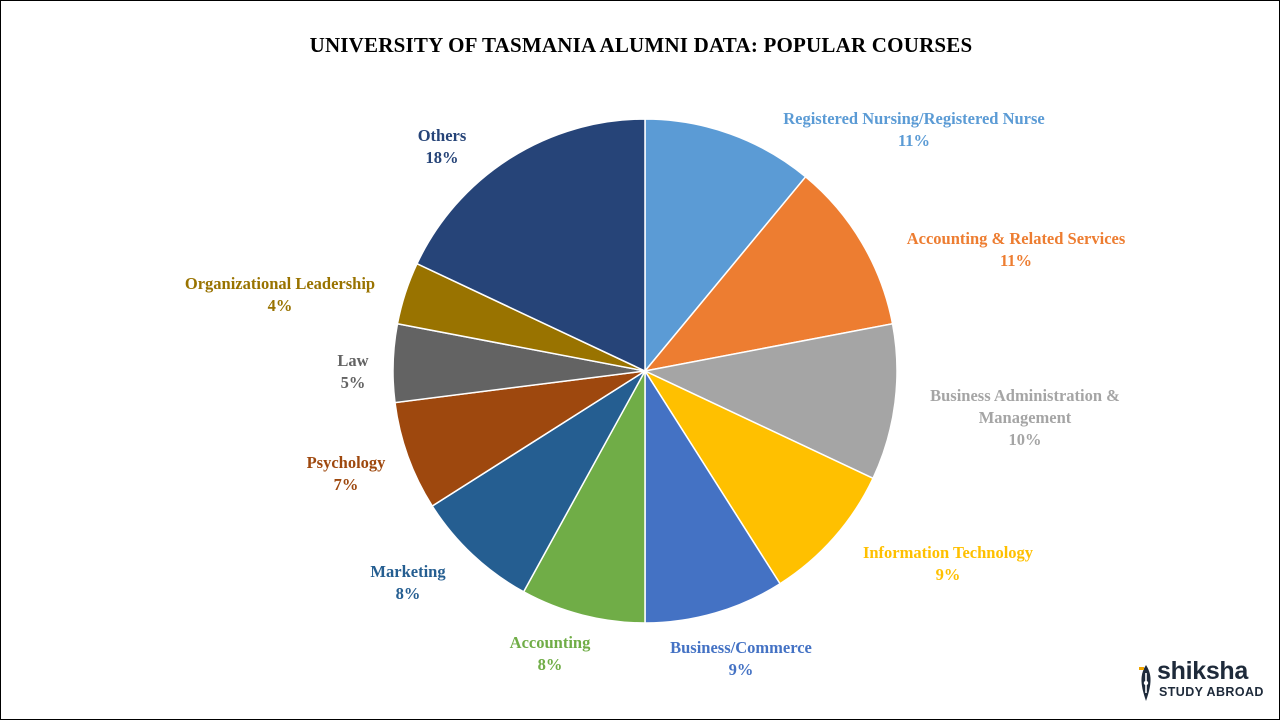 Image resolution: width=1280 pixels, height=721 pixels. Describe the element at coordinates (442, 157) in the screenshot. I see `slice-value: 18%` at that location.